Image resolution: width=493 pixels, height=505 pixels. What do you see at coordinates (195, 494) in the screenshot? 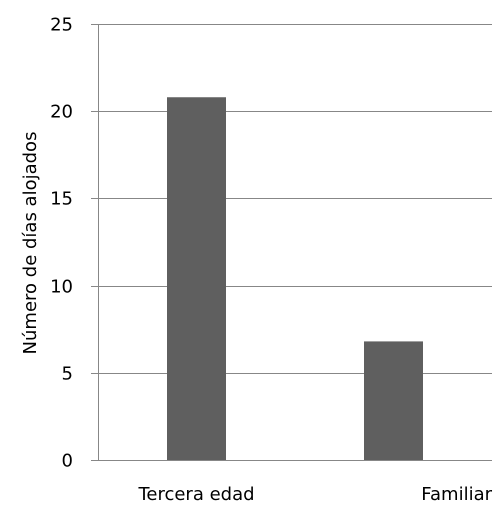
I see `x-category-label: Tercera edad` at bounding box center [195, 494].